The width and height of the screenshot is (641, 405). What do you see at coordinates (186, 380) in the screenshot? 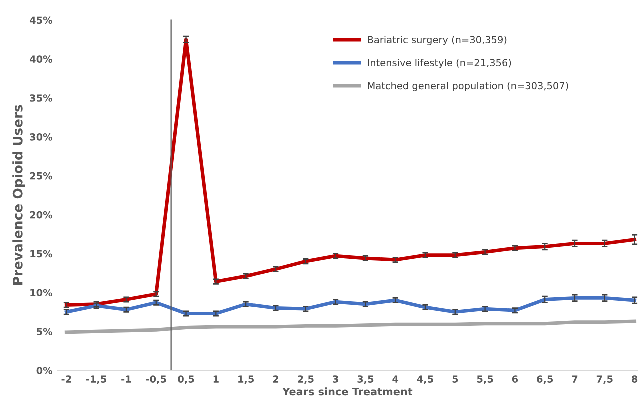
I see `x-tick-label: 0,5` at bounding box center [186, 380].